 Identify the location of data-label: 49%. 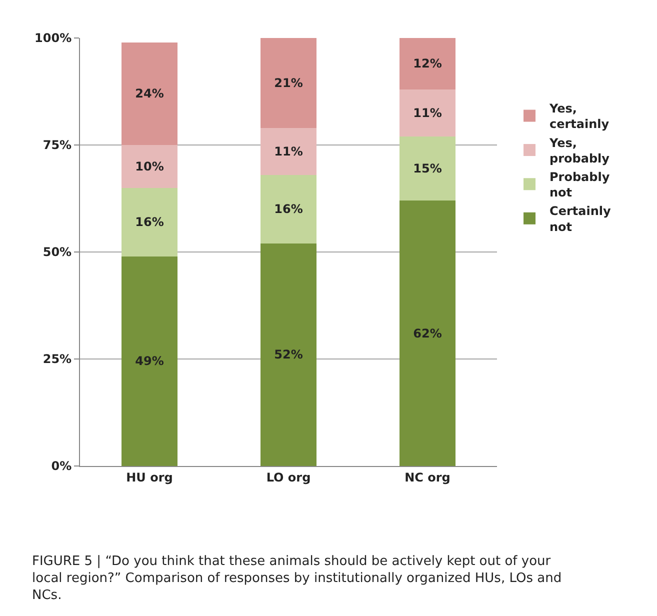
(149, 361).